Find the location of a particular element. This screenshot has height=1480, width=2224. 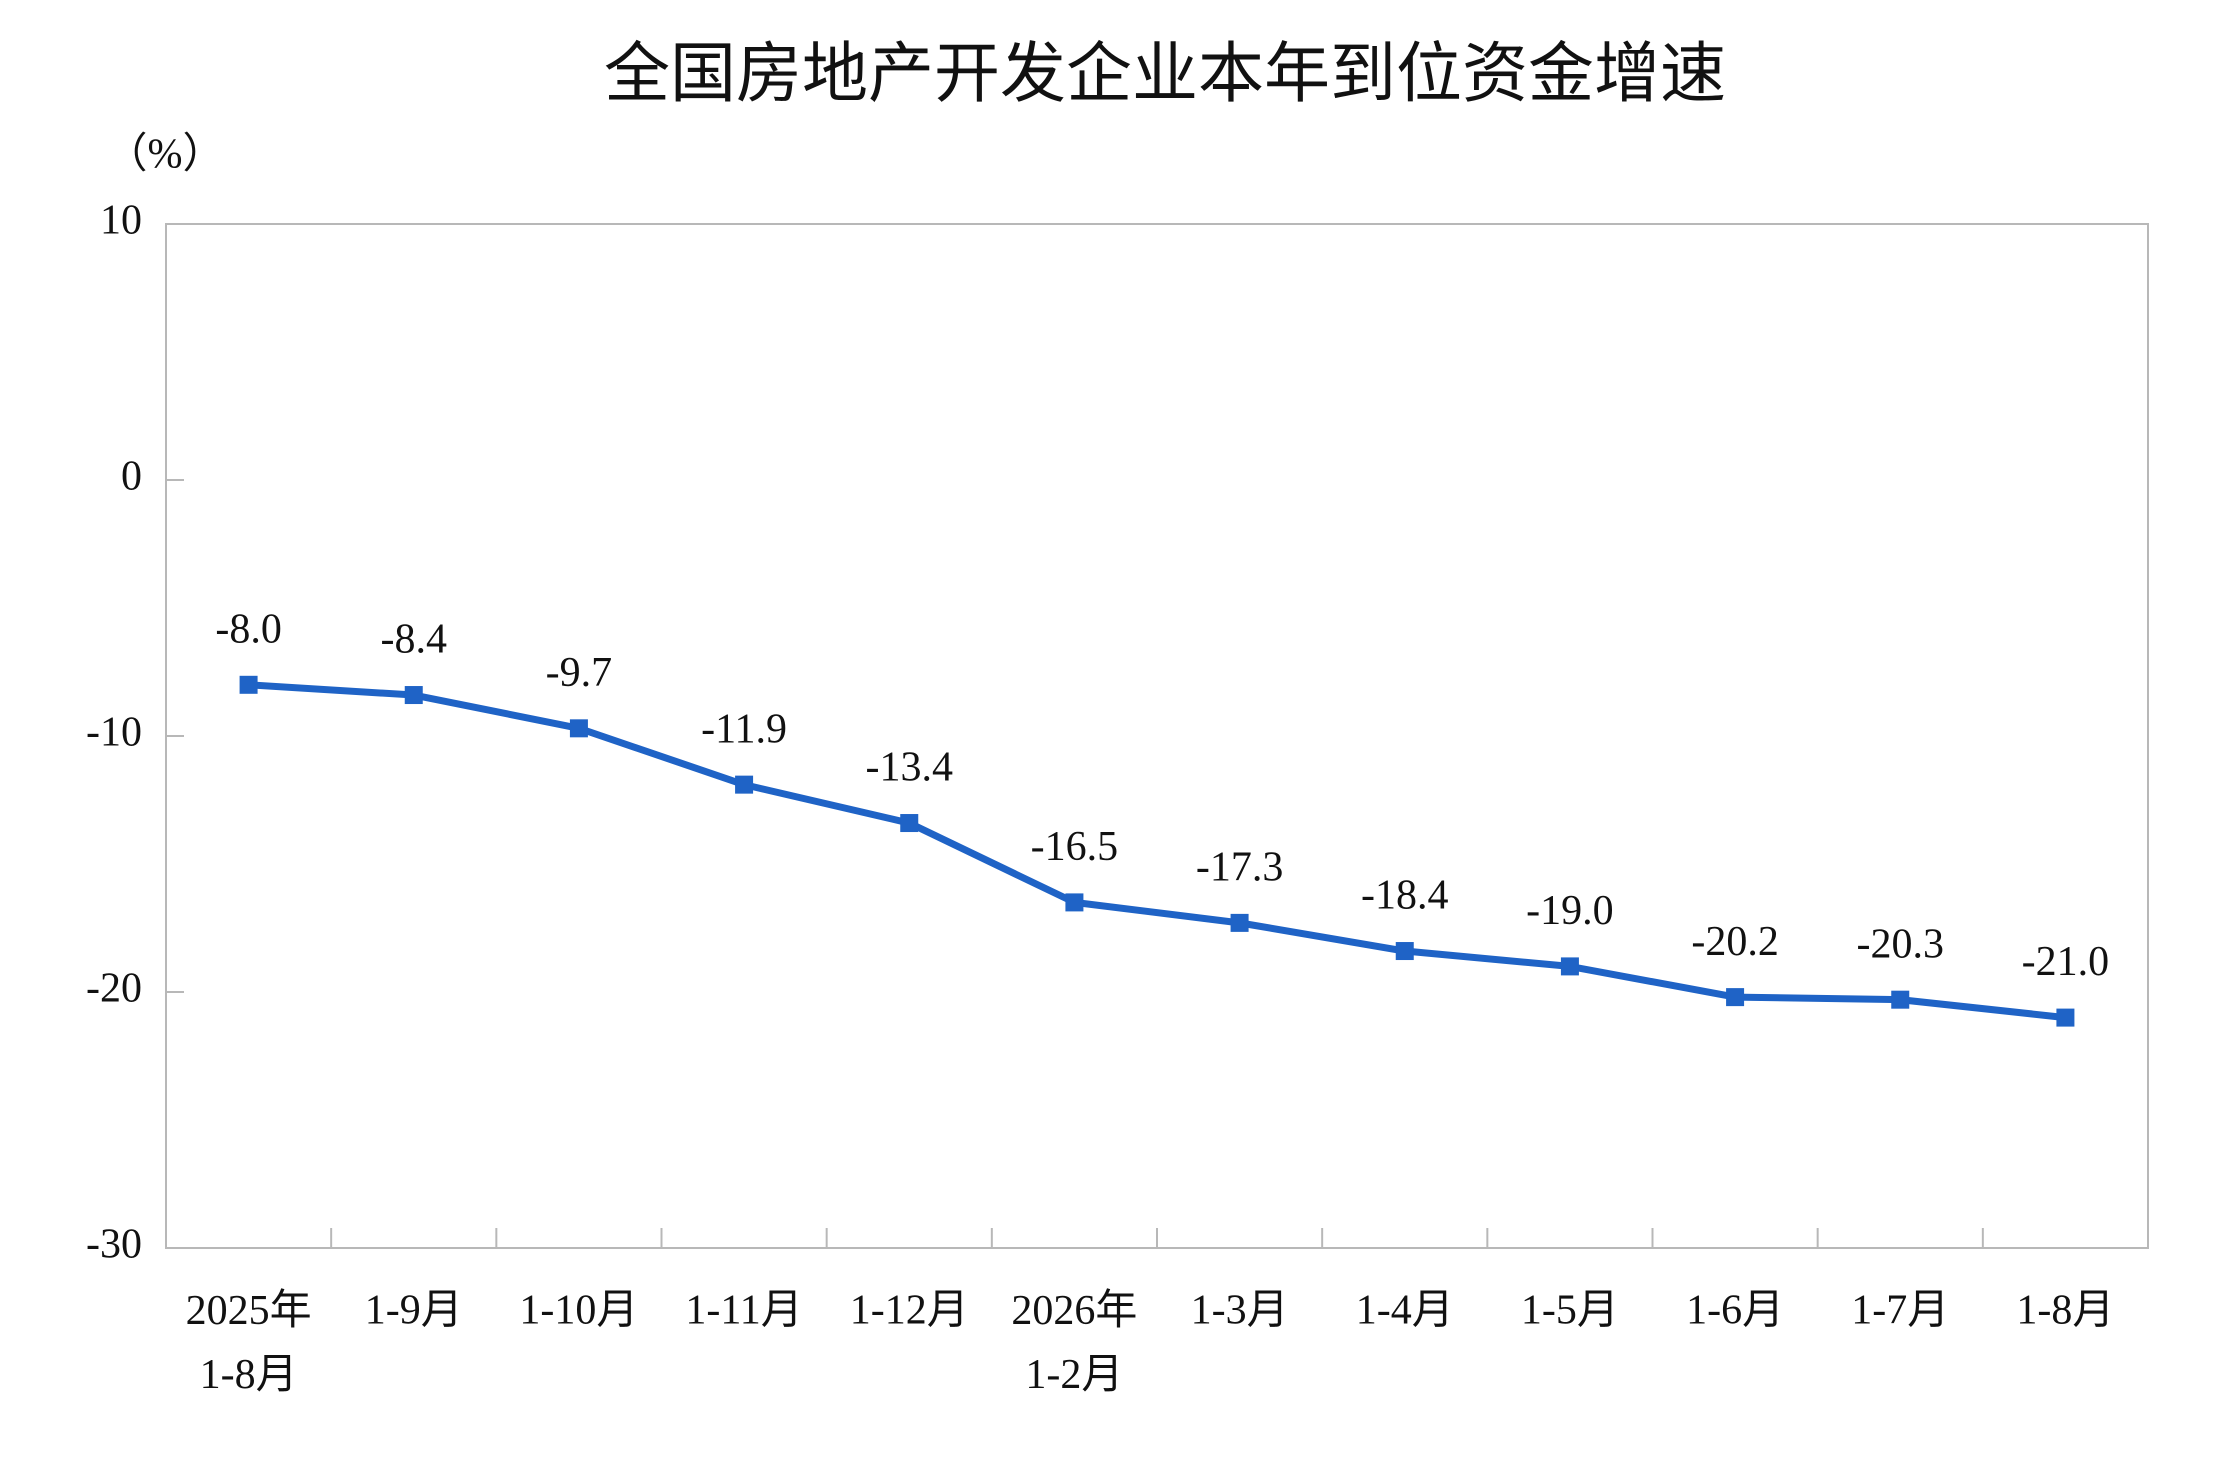

y-tick-label: -10 is located at coordinates (114, 733).